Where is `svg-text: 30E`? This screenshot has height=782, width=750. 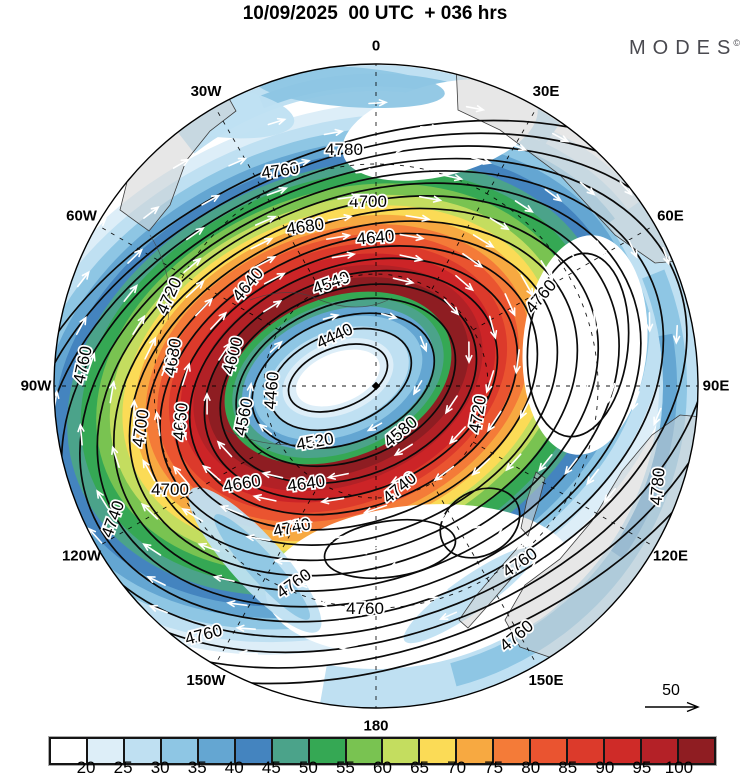
svg-text: 30E is located at coordinates (546, 91).